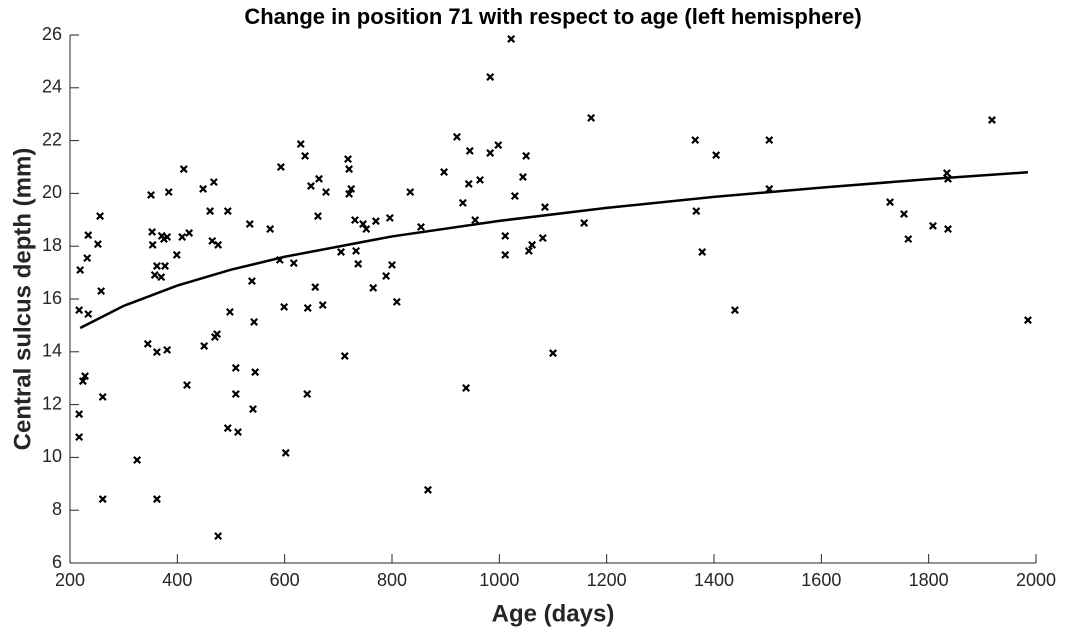 The image size is (1066, 634). I want to click on y-tick-label: 18, so click(52, 245).